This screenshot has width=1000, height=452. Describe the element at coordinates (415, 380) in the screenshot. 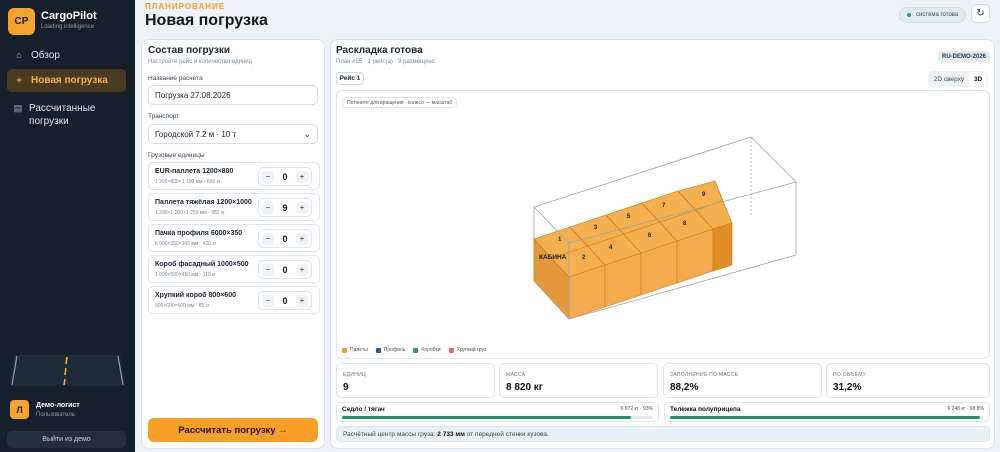

I see `stat-card-units: ЕДИНИЦ 9` at that location.